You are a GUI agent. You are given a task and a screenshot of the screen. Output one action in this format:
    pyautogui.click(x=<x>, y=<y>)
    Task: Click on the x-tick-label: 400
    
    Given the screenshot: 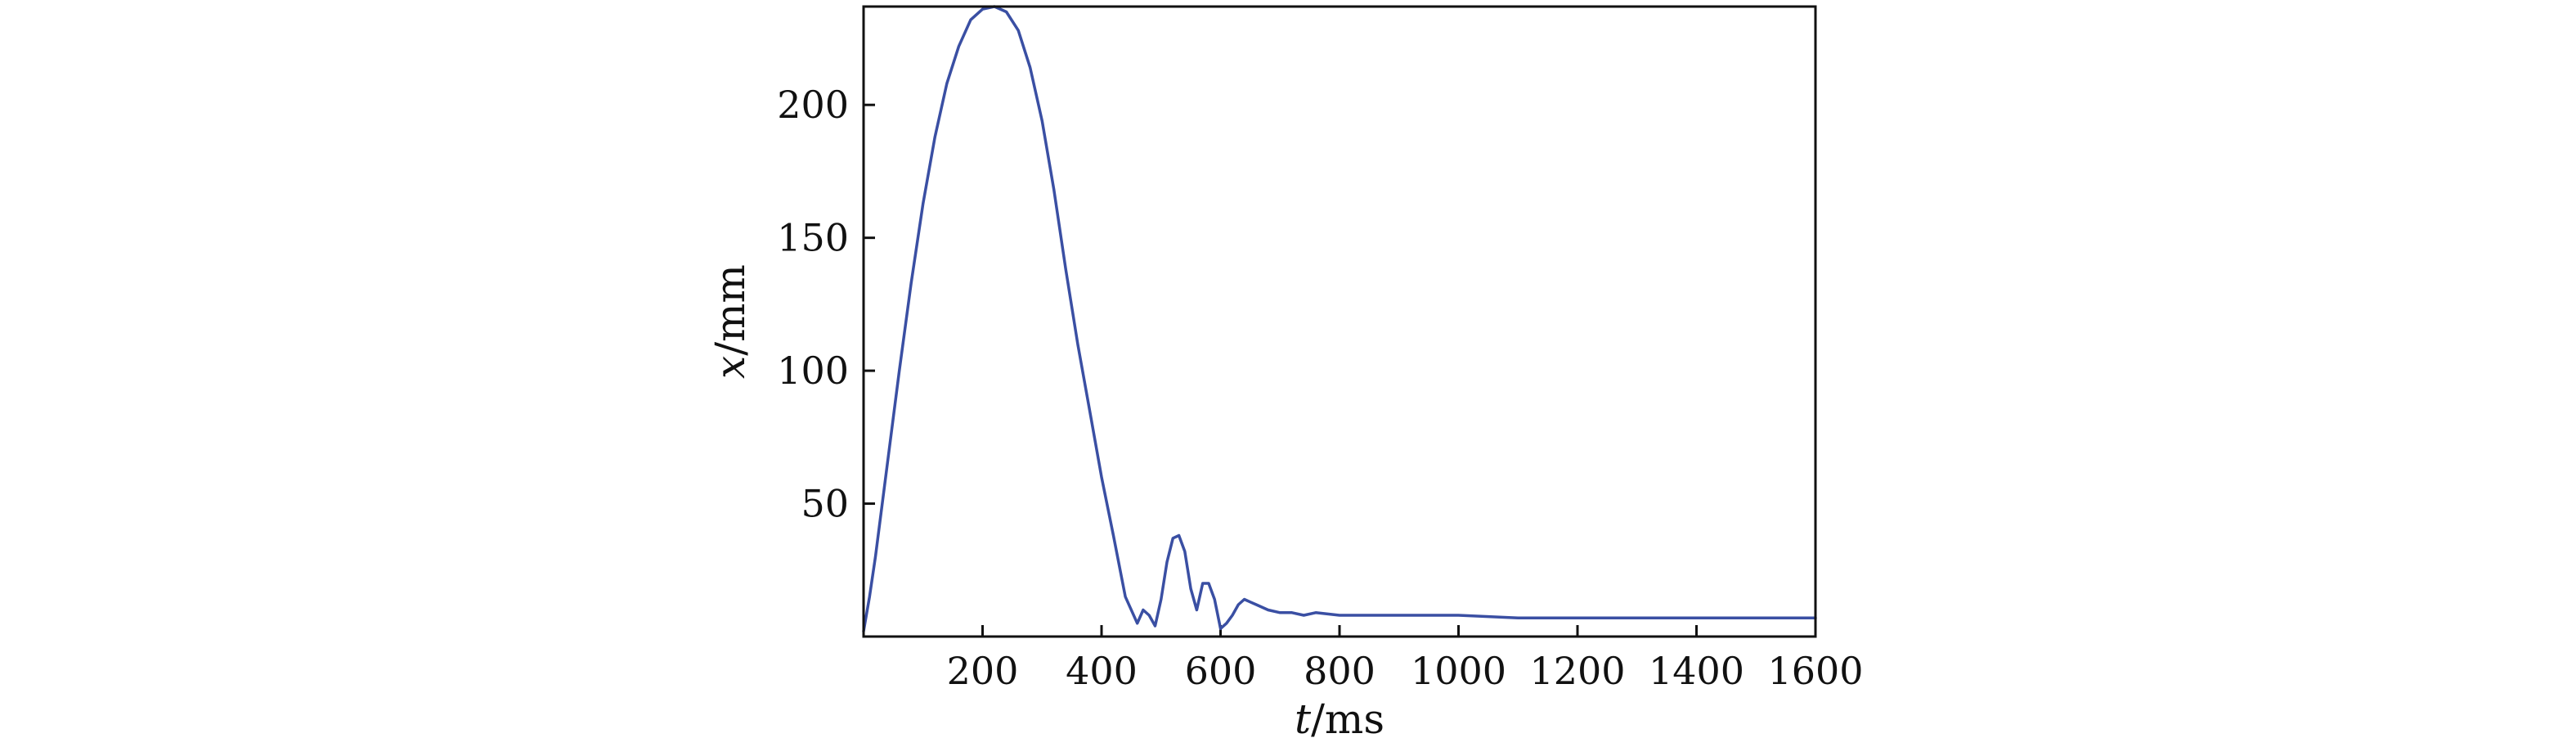 What is the action you would take?
    pyautogui.click(x=1102, y=671)
    